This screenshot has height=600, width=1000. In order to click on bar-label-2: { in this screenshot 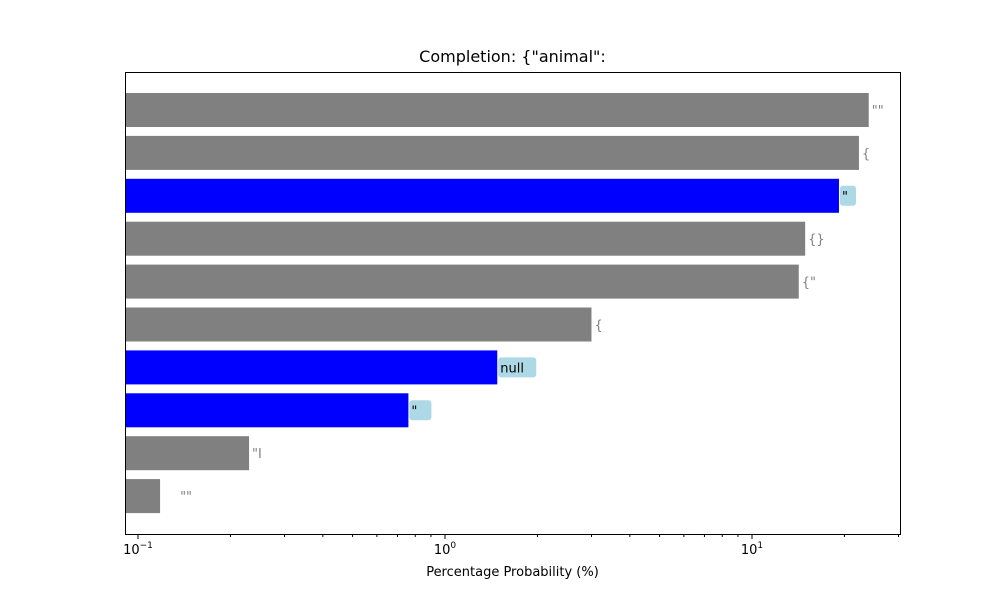, I will do `click(866, 154)`.